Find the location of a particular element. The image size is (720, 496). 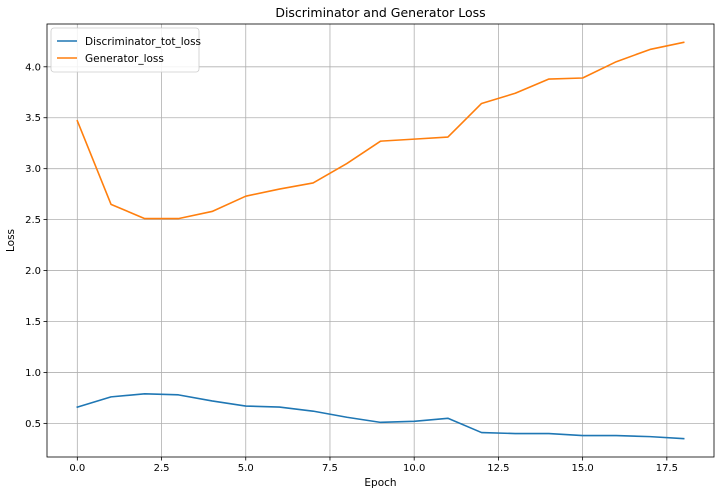

y-tick-label: 3.0 is located at coordinates (33, 169).